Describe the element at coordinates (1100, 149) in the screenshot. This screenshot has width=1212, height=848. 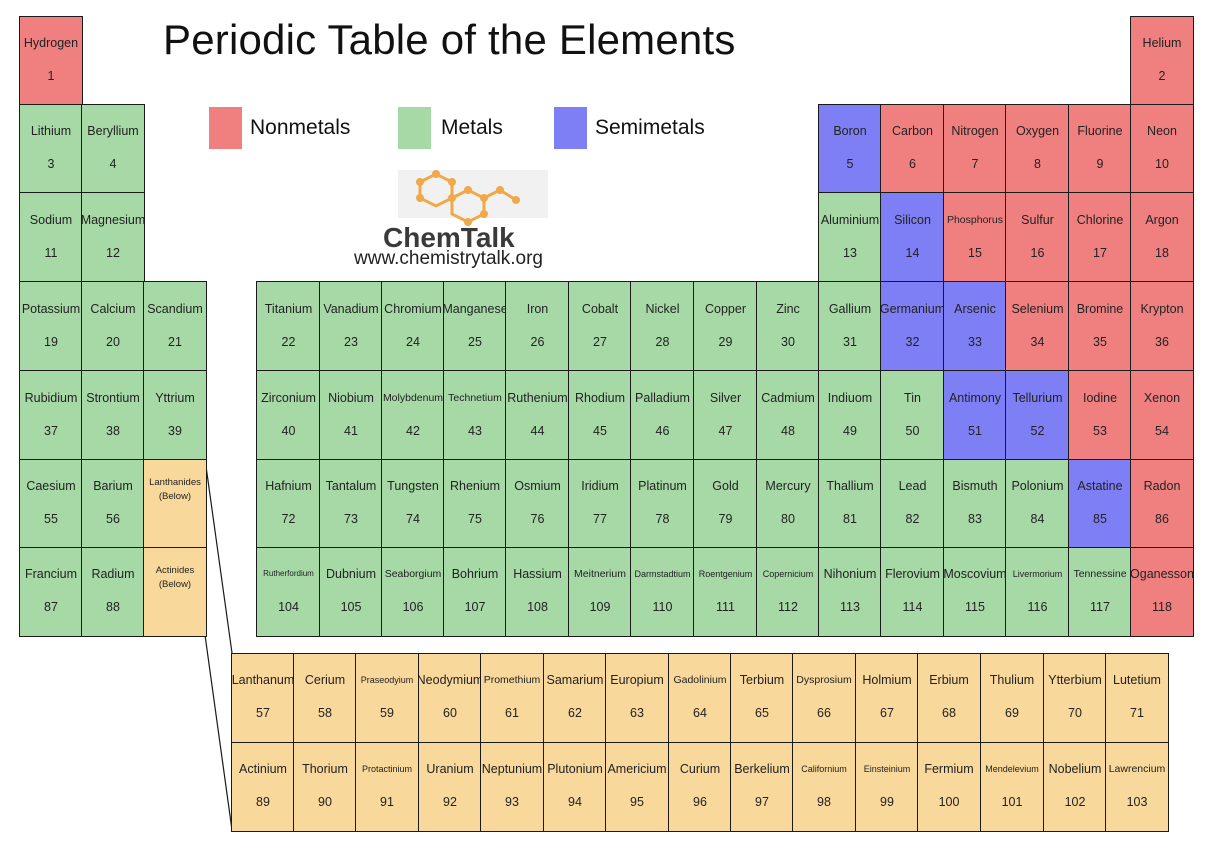
I see `element-cell-fluorine: Fluorine 9` at that location.